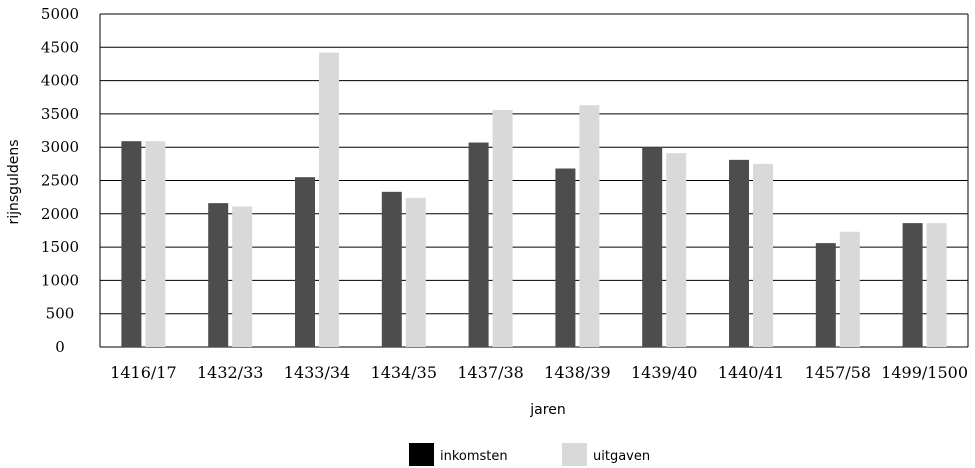  Describe the element at coordinates (421, 454) in the screenshot. I see `legend-swatch-inkomsten` at that location.